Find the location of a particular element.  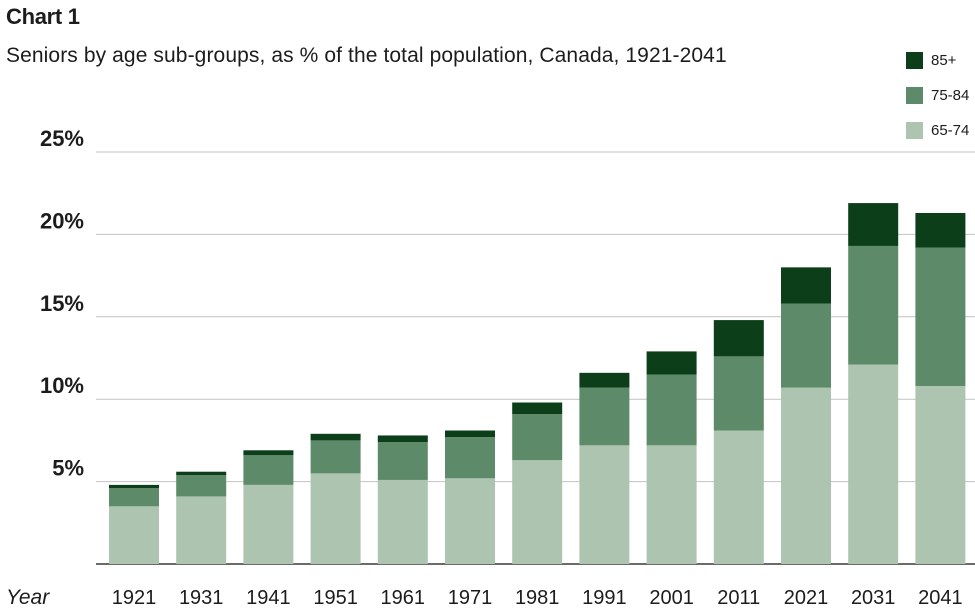

x-tick-label: 2011 is located at coordinates (738, 598).